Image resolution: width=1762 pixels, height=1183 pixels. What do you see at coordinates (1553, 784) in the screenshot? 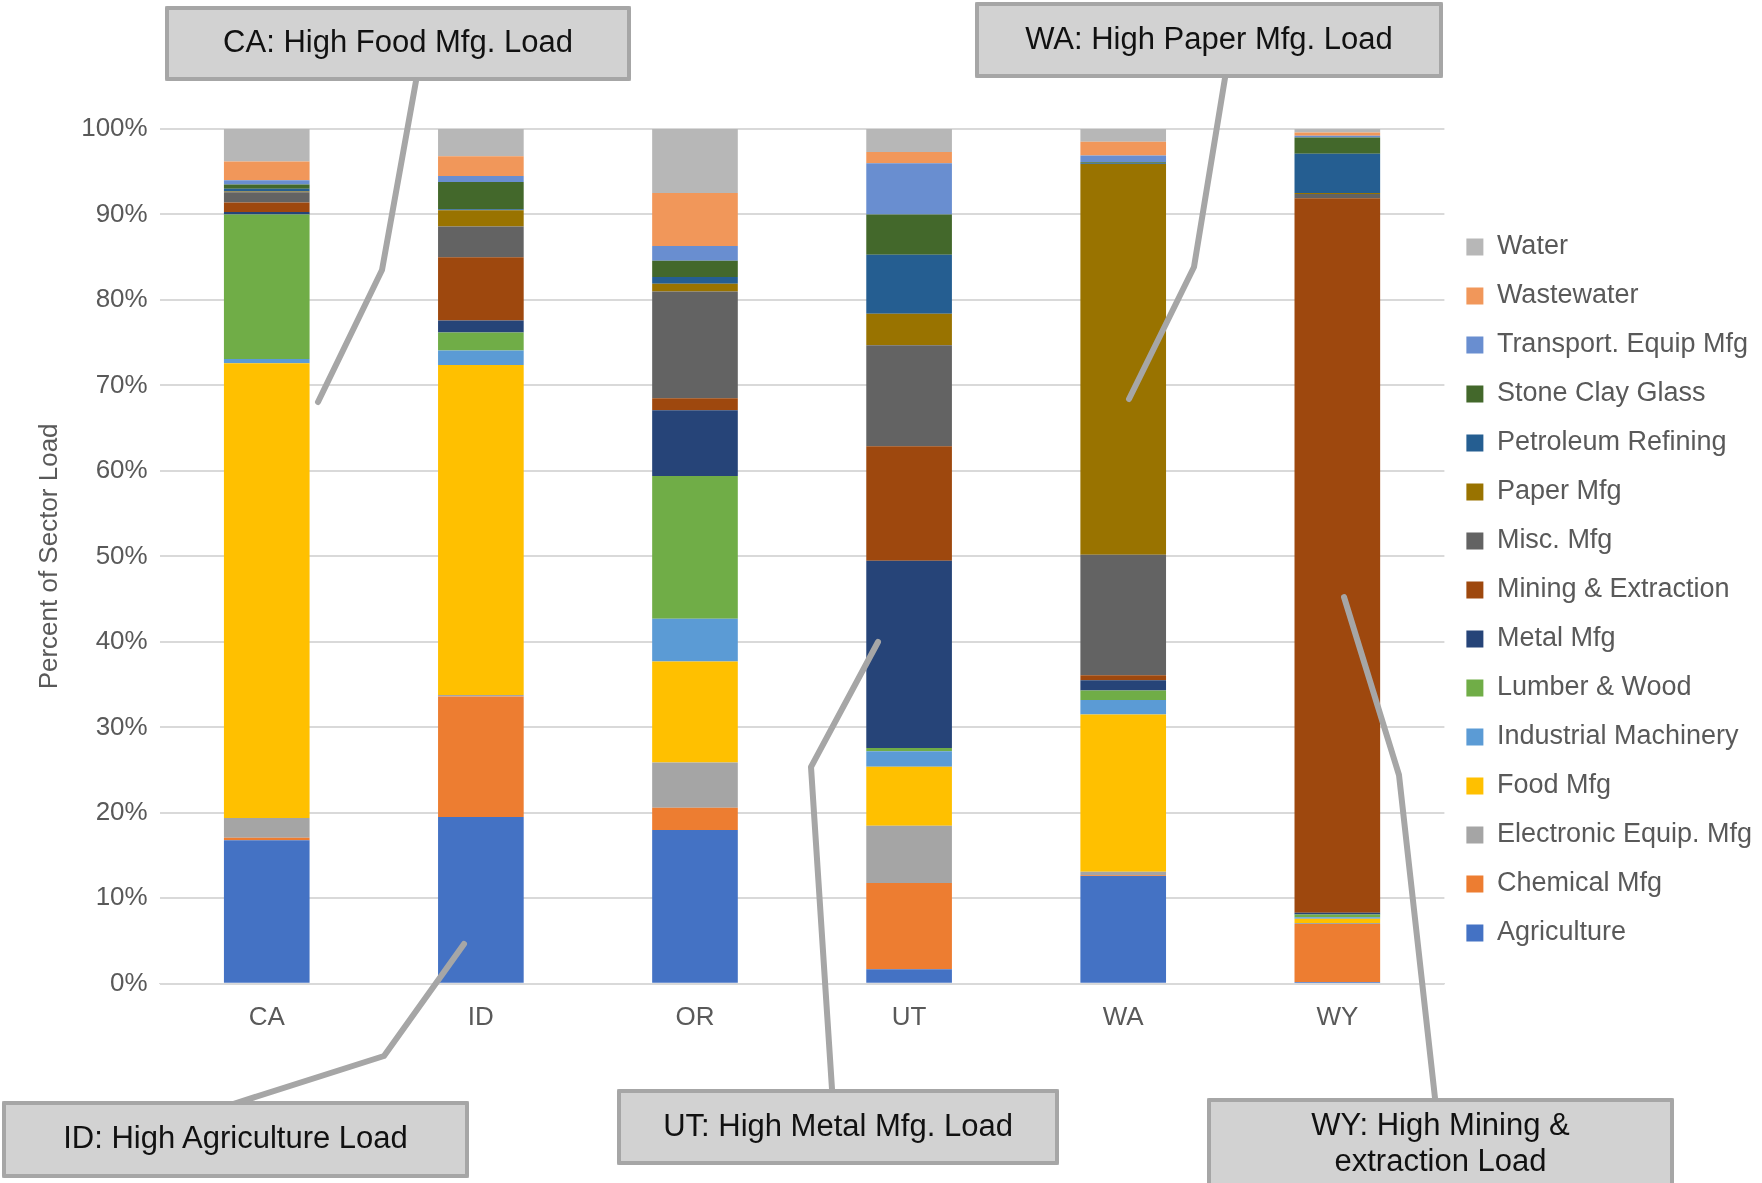
I see `legend-label: Food Mfg` at bounding box center [1553, 784].